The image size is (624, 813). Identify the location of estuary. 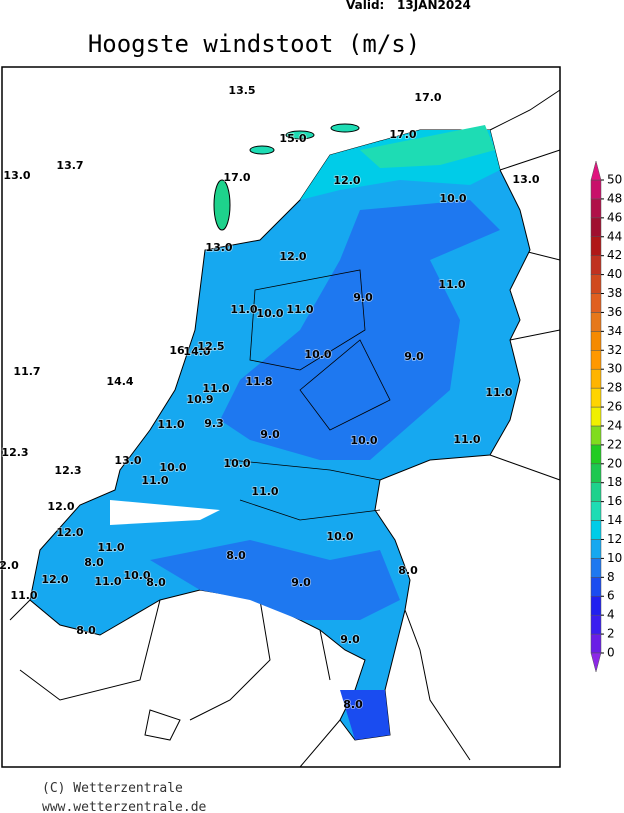
(165, 512).